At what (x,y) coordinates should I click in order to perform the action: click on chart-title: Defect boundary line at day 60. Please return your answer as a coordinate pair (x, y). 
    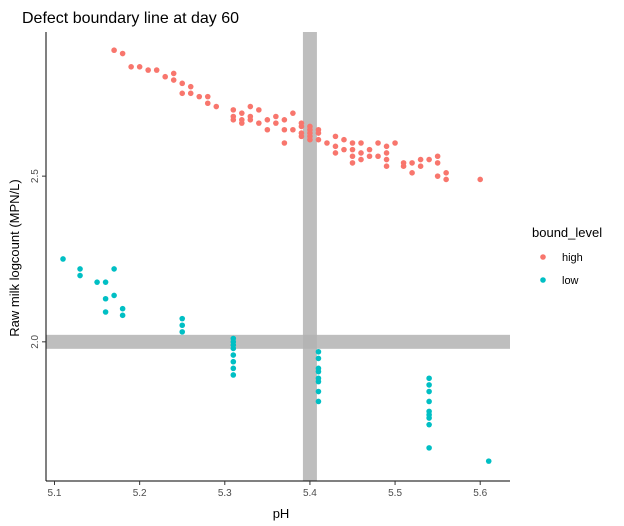
    Looking at the image, I should click on (130, 18).